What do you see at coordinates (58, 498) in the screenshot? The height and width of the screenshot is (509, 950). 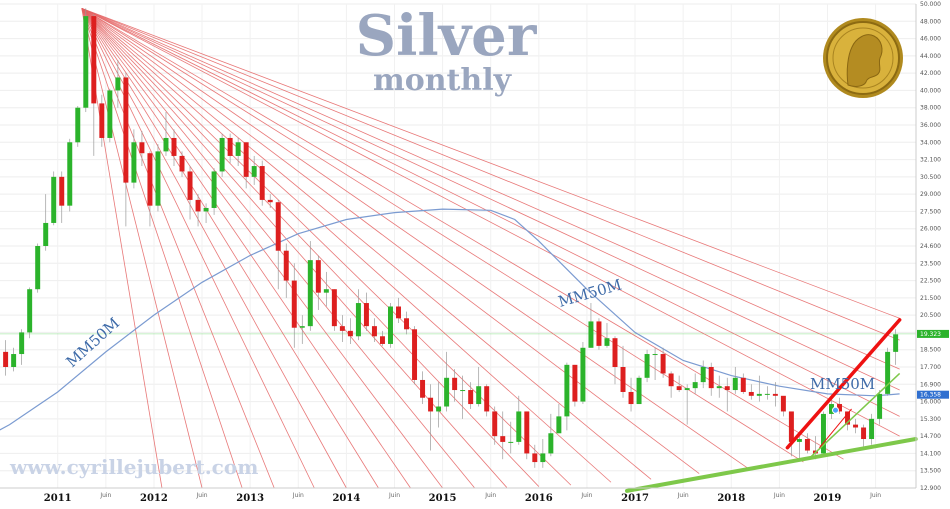 I see `x-year-label: 2011` at bounding box center [58, 498].